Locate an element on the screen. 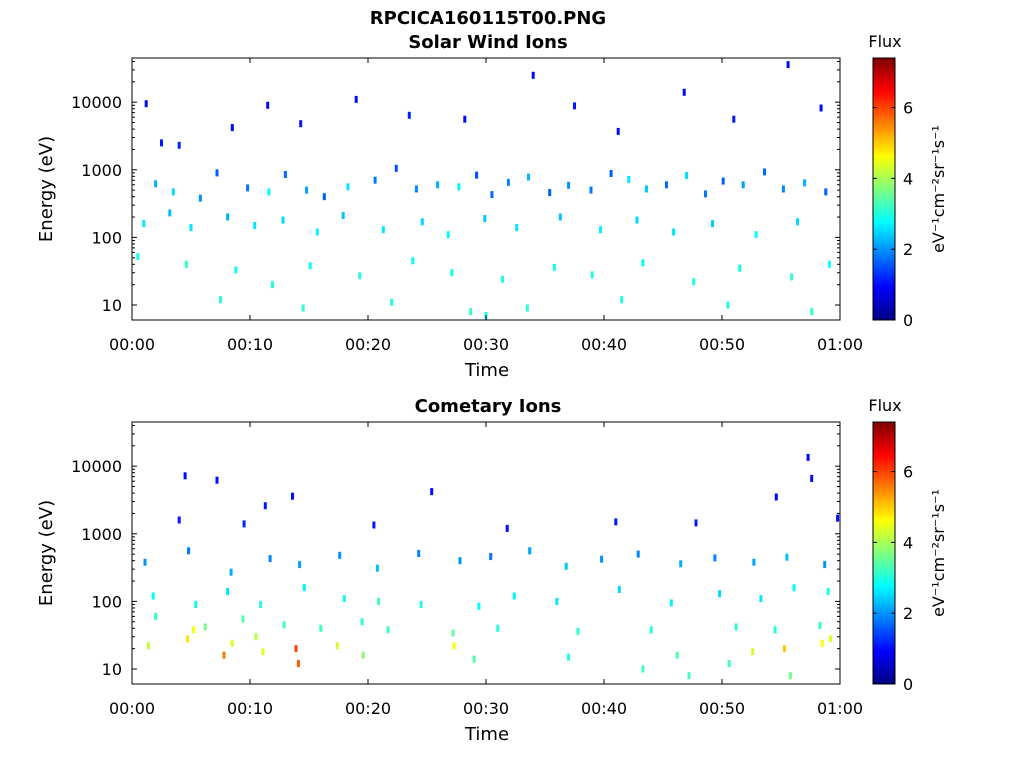 The width and height of the screenshot is (1024, 768). x-tick-label: 00:50 is located at coordinates (722, 344).